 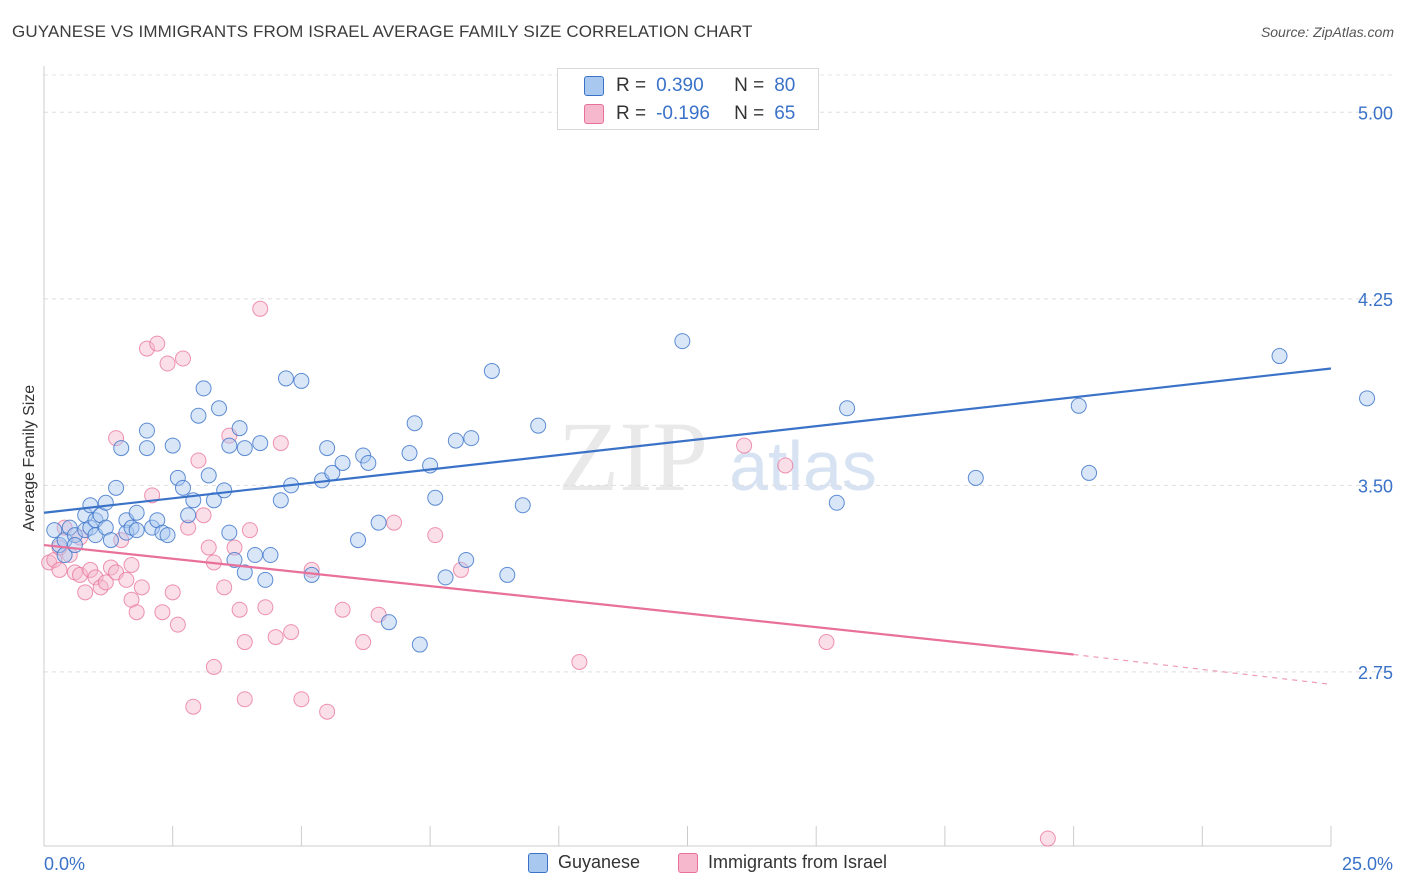 I want to click on source-label: Source: ZipAtlas.com, so click(x=1327, y=32).